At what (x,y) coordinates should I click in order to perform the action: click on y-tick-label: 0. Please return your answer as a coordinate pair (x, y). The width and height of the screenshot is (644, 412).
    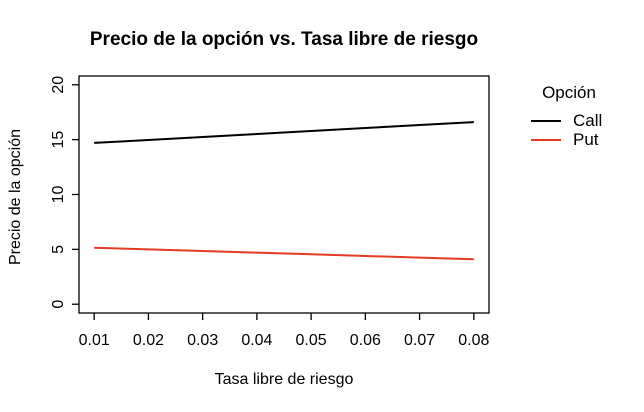
    Looking at the image, I should click on (58, 304).